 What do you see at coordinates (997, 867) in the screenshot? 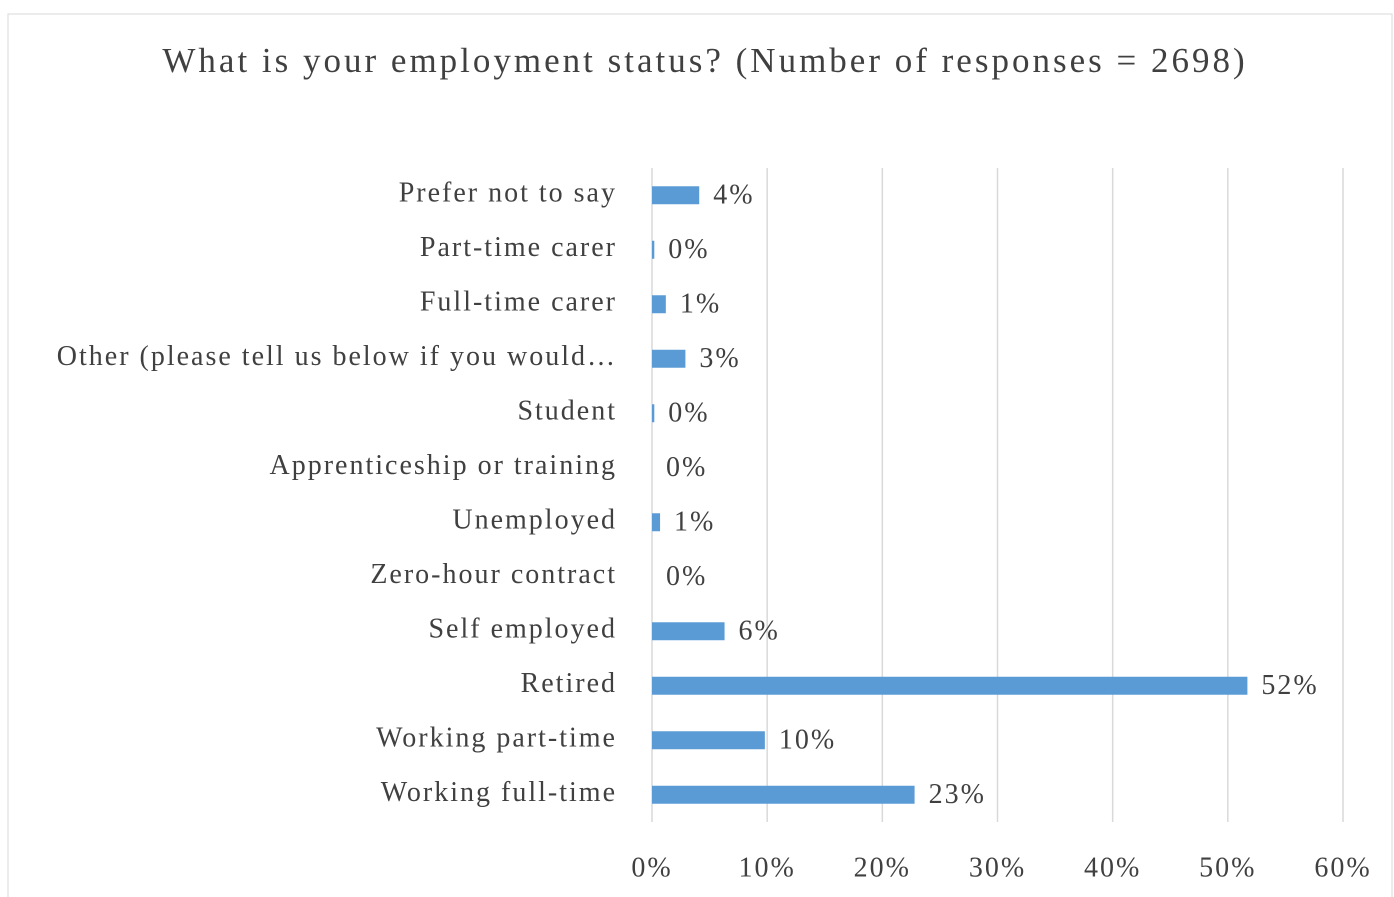
I see `x-tick-label: 30%` at bounding box center [997, 867].